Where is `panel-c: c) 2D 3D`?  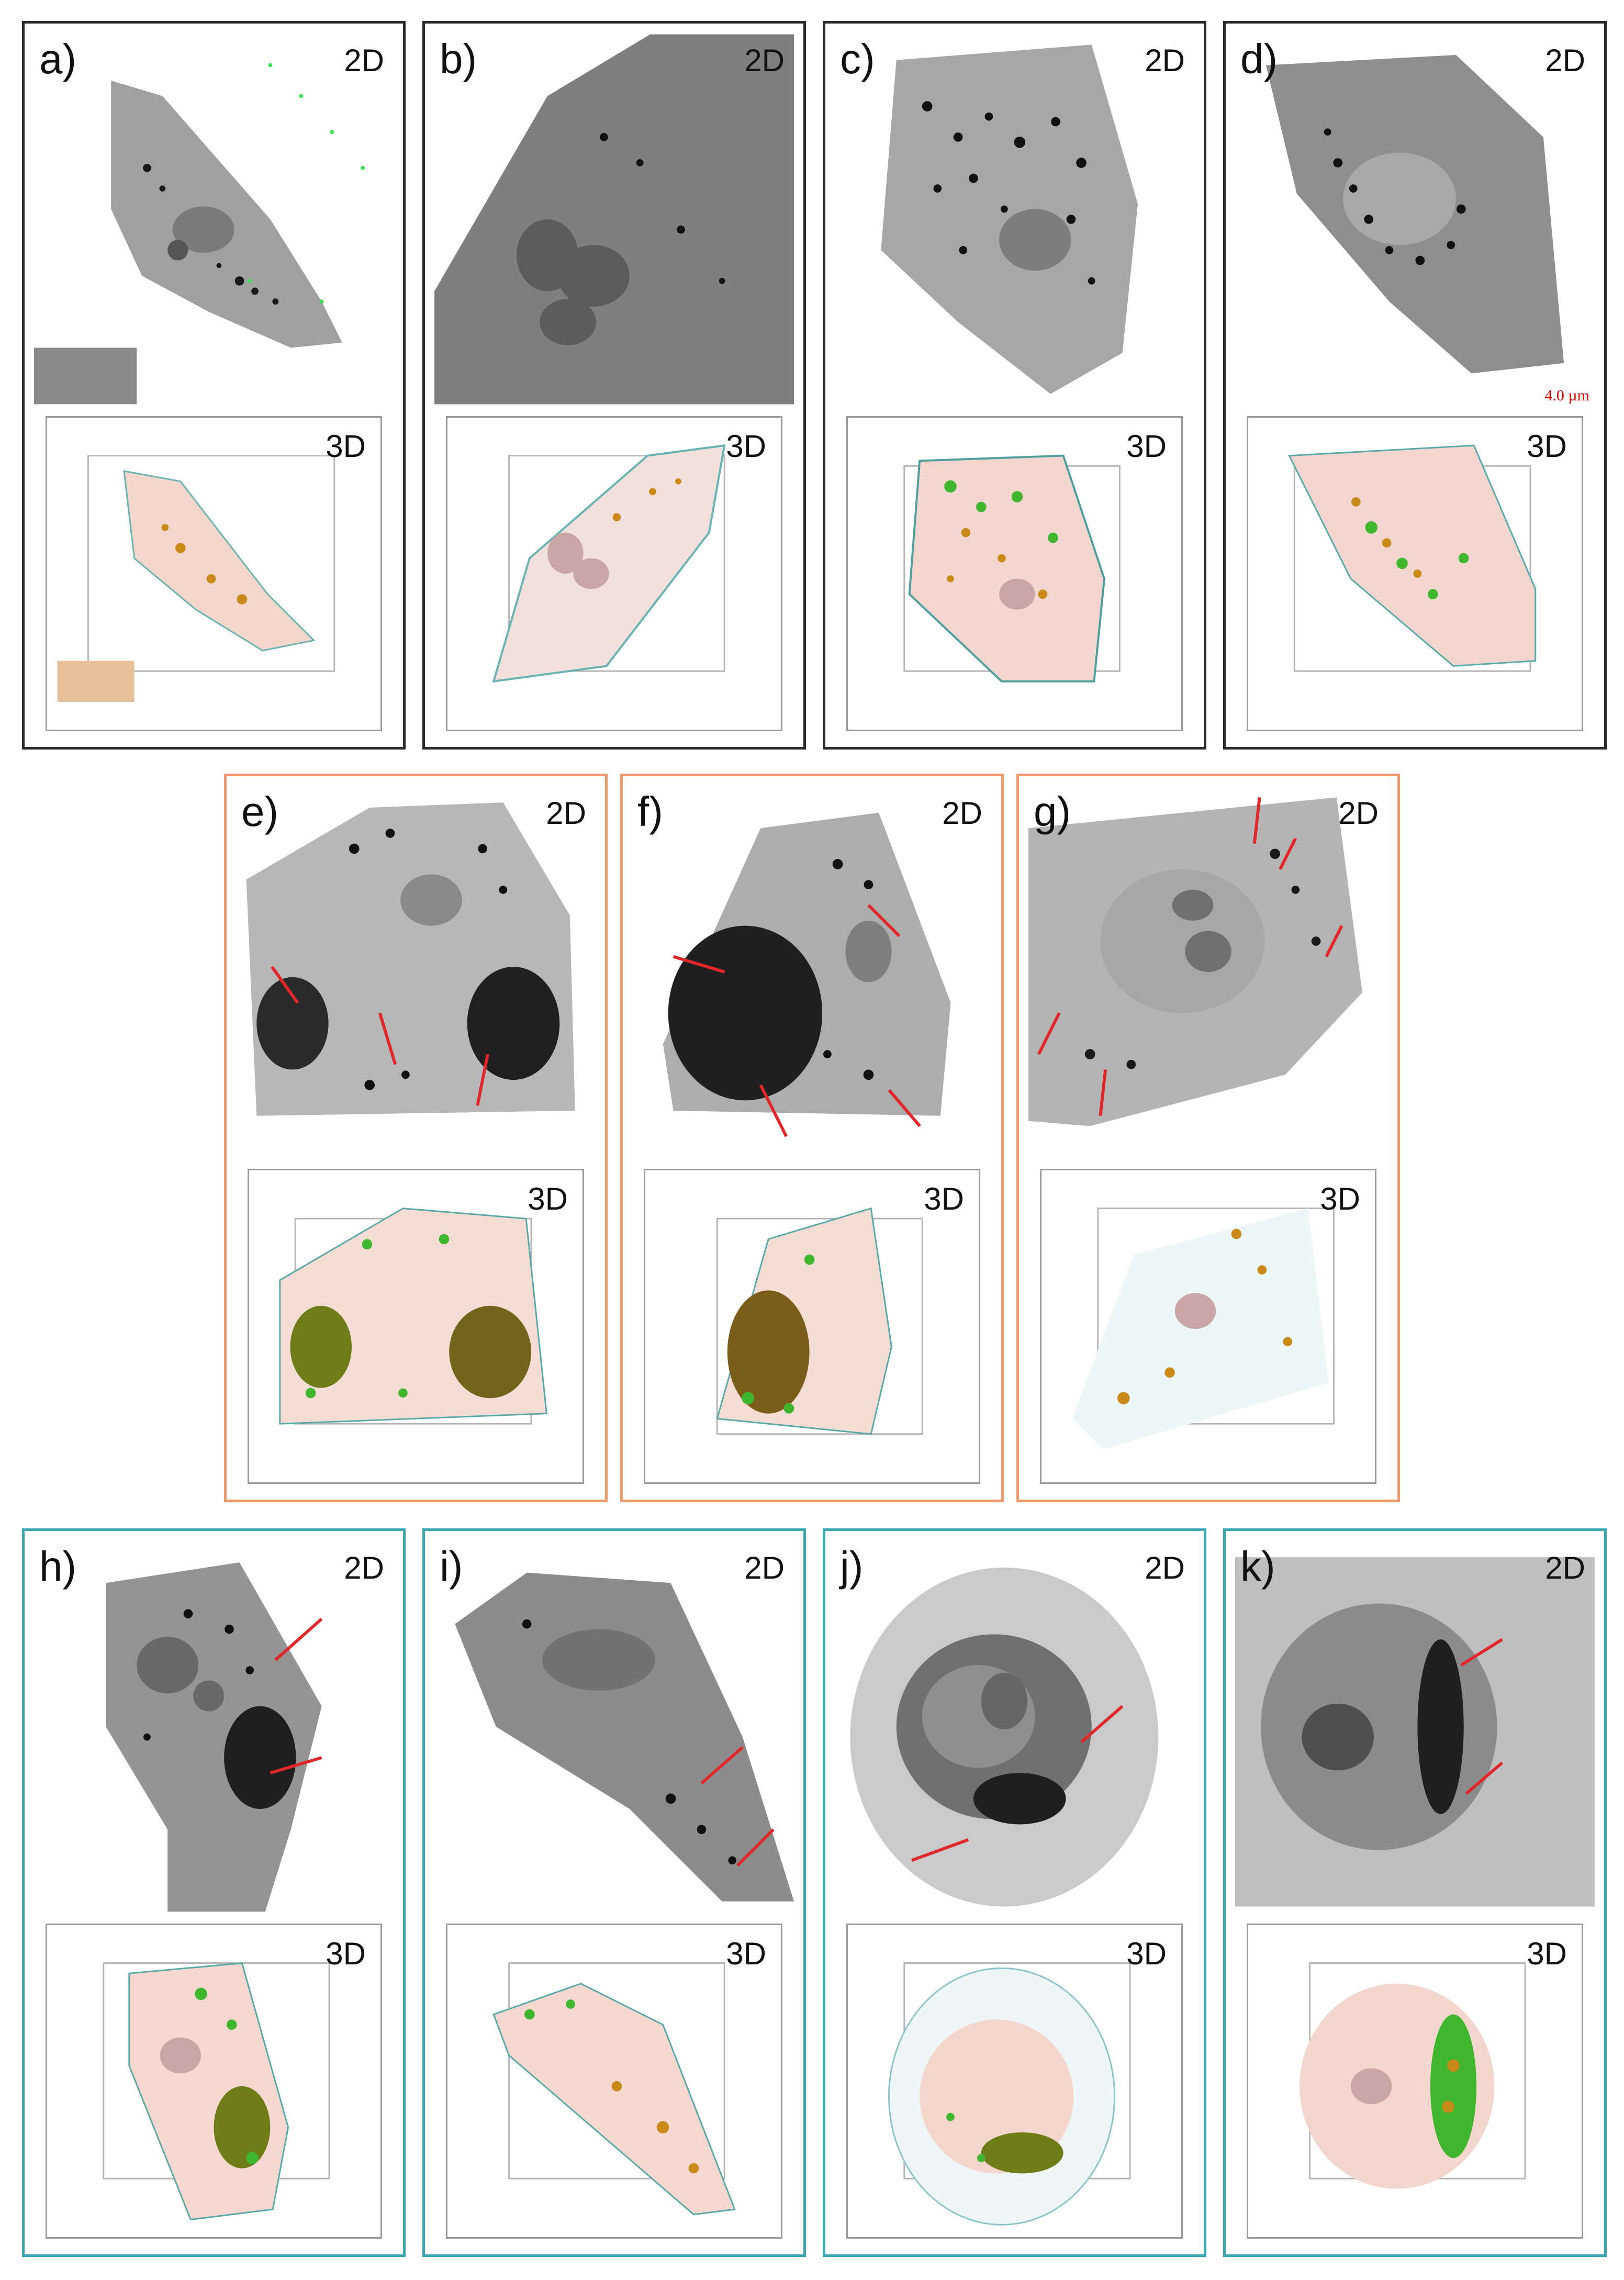 panel-c: c) 2D 3D is located at coordinates (1014, 385).